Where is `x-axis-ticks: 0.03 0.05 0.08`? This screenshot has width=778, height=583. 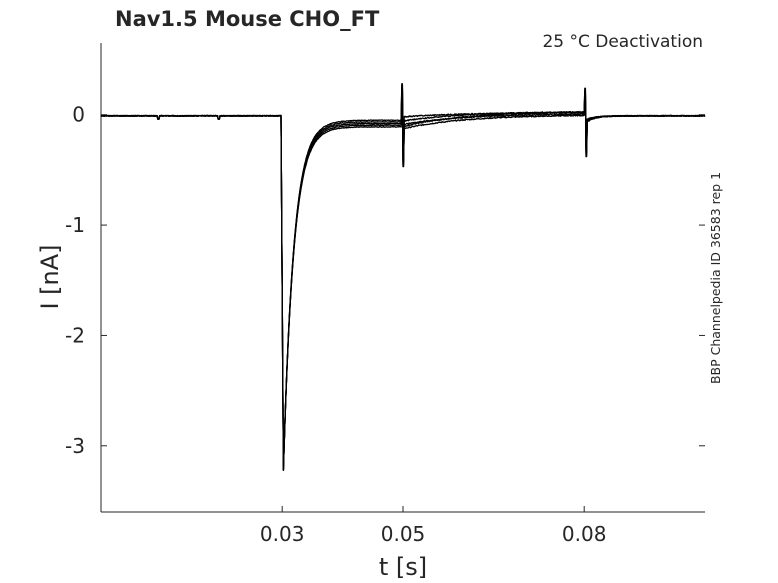
x-axis-ticks: 0.03 0.05 0.08 is located at coordinates (433, 526).